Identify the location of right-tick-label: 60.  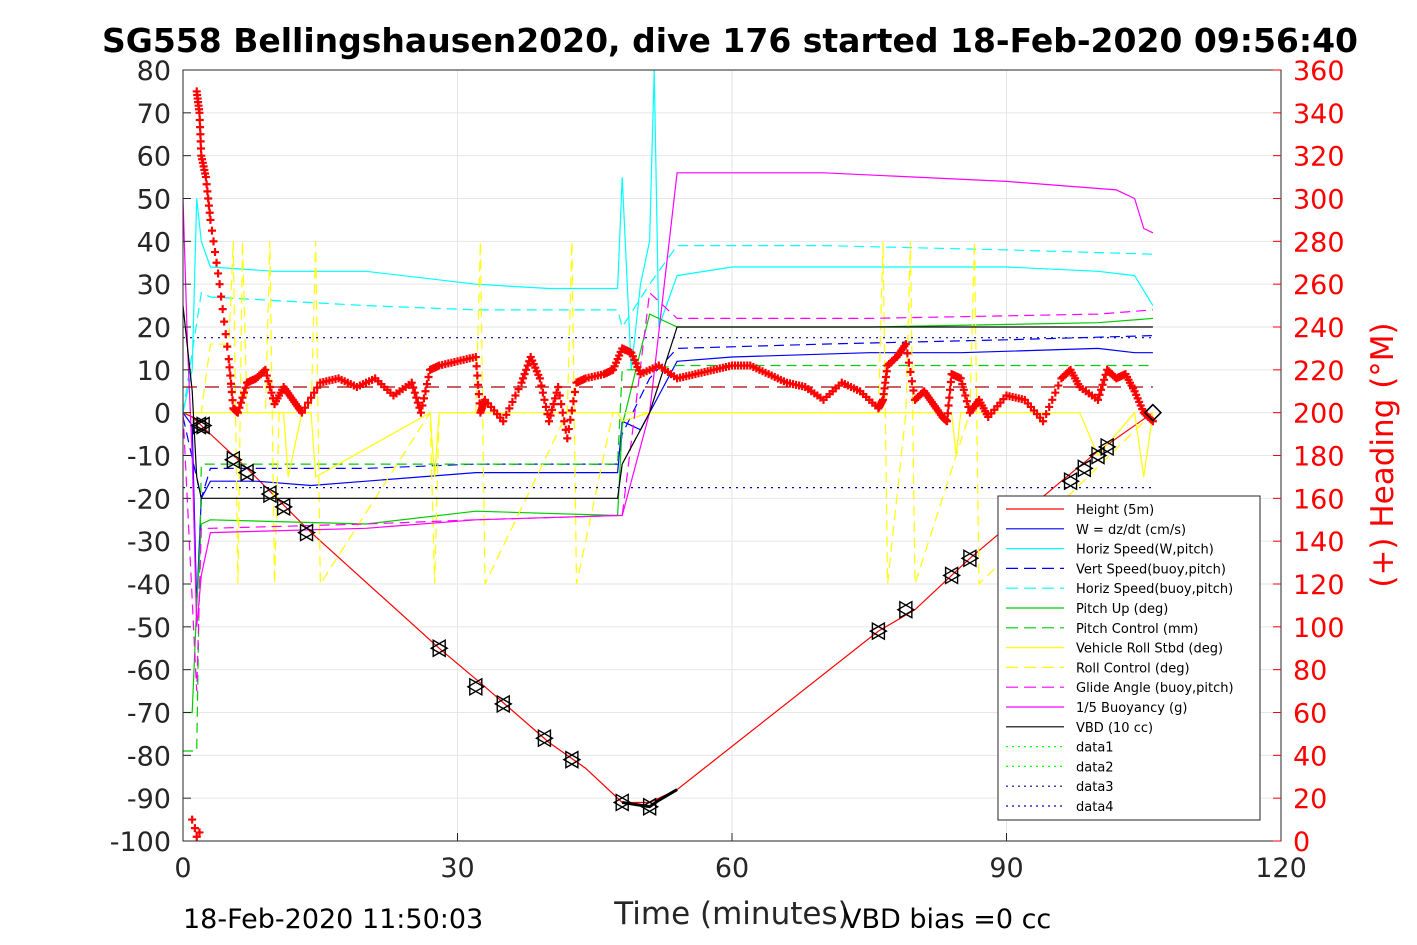
(1310, 714).